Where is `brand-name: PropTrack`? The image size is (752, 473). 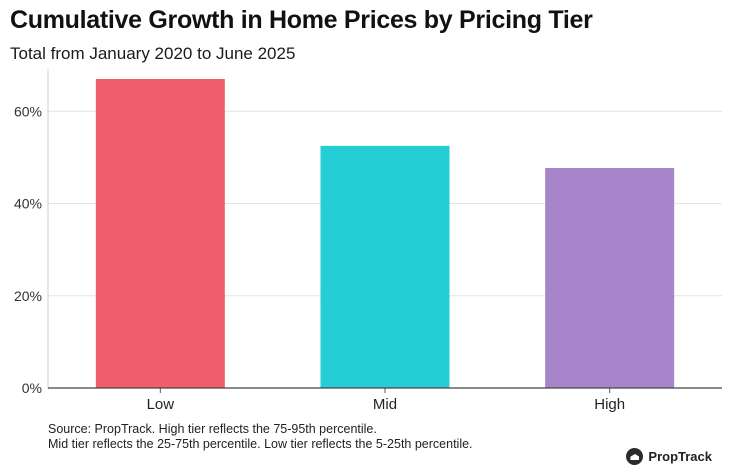
brand-name: PropTrack is located at coordinates (680, 456).